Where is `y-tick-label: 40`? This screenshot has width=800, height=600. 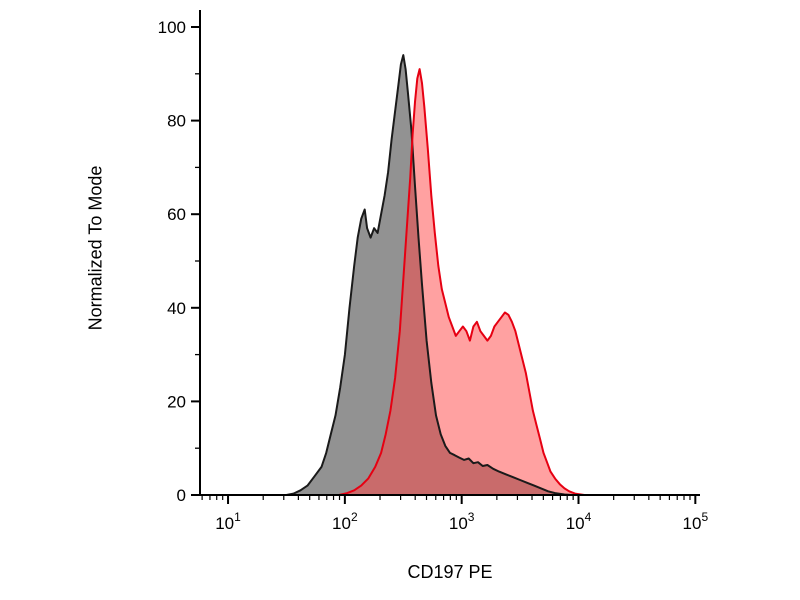
y-tick-label: 40 is located at coordinates (176, 308).